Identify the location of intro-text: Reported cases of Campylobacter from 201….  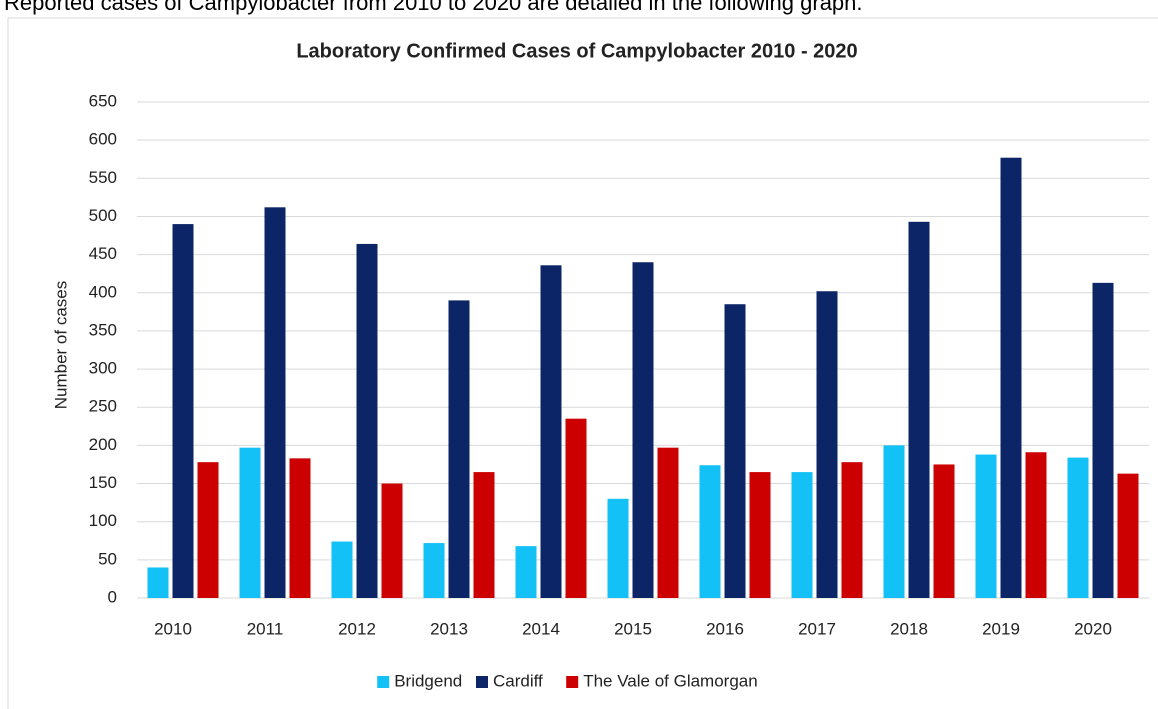
(433, 7).